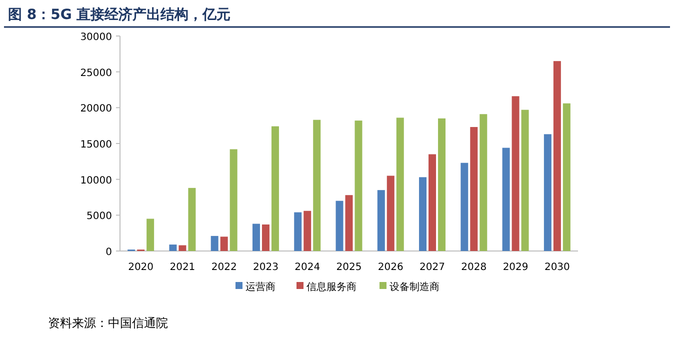 This screenshot has width=674, height=342. Describe the element at coordinates (515, 267) in the screenshot. I see `x-tick-label: 2029` at that location.